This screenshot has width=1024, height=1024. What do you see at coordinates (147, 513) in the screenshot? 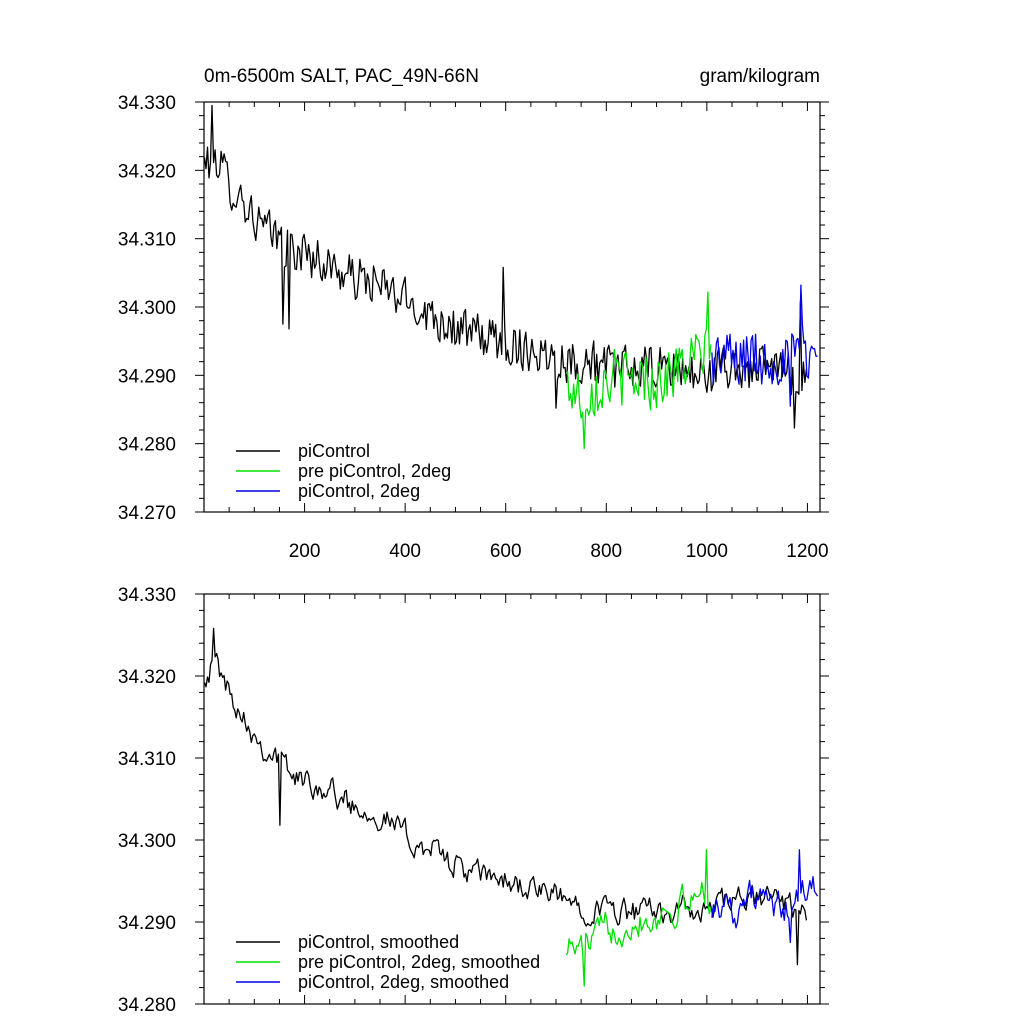
I see `y-tick-label: 34.270` at bounding box center [147, 513].